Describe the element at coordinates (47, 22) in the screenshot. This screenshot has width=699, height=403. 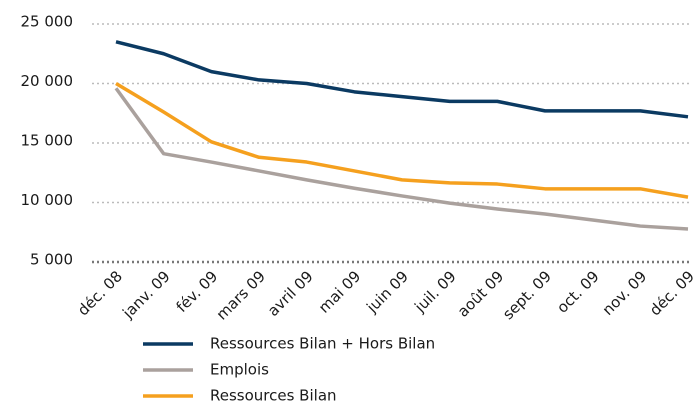
I see `y-tick-label: 25 000` at that location.